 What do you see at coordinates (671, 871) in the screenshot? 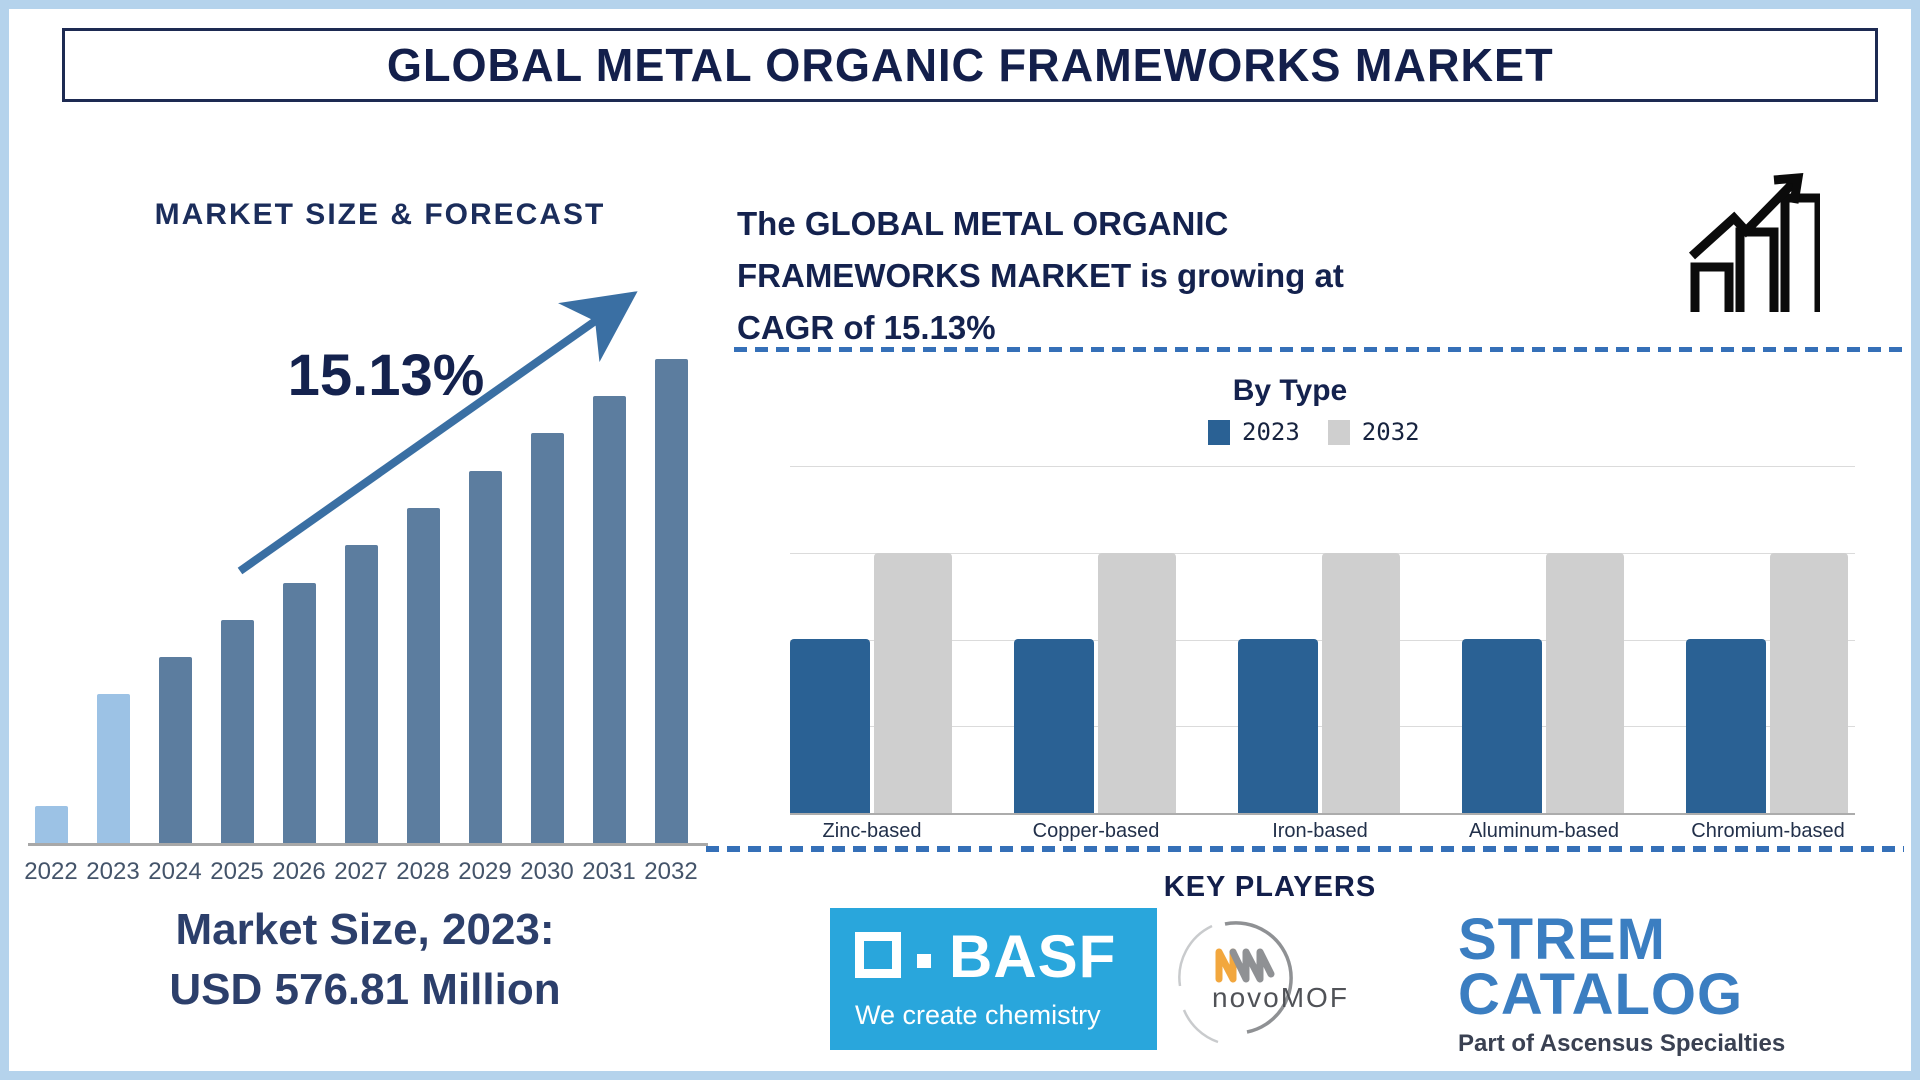
I see `year-label-2032: 2032` at bounding box center [671, 871].